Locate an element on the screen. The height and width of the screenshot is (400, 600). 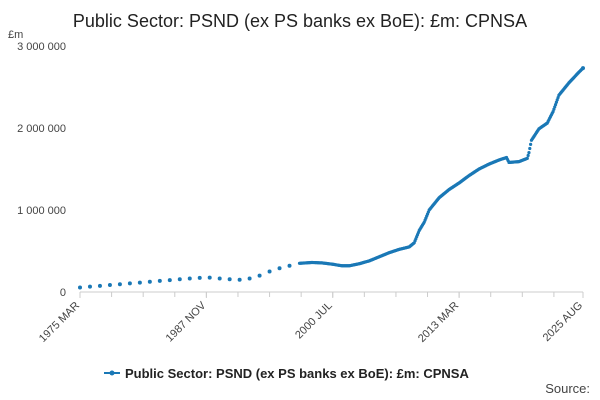
x-axis: 1975 MAR 1987 NOV 2000 JUL 2013 MAR 2025 AUG is located at coordinates (311, 318).